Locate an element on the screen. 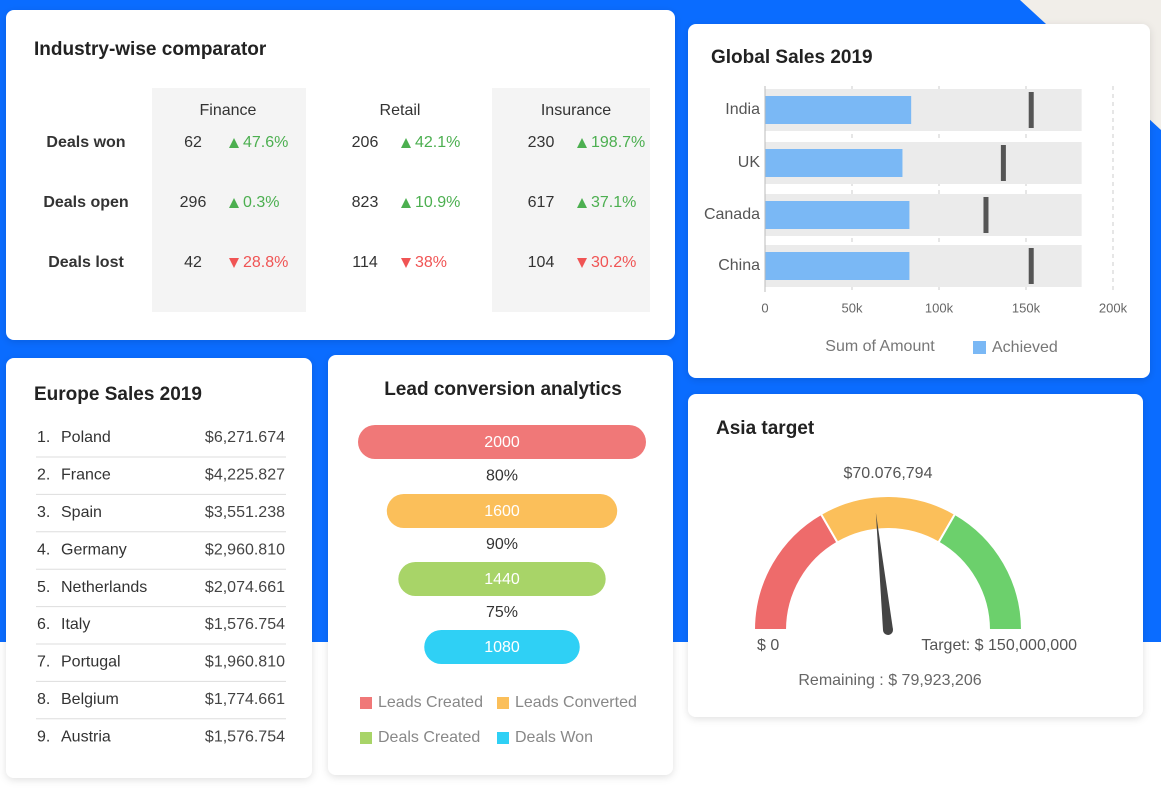 Image resolution: width=1161 pixels, height=795 pixels. rank: 6. is located at coordinates (43, 624).